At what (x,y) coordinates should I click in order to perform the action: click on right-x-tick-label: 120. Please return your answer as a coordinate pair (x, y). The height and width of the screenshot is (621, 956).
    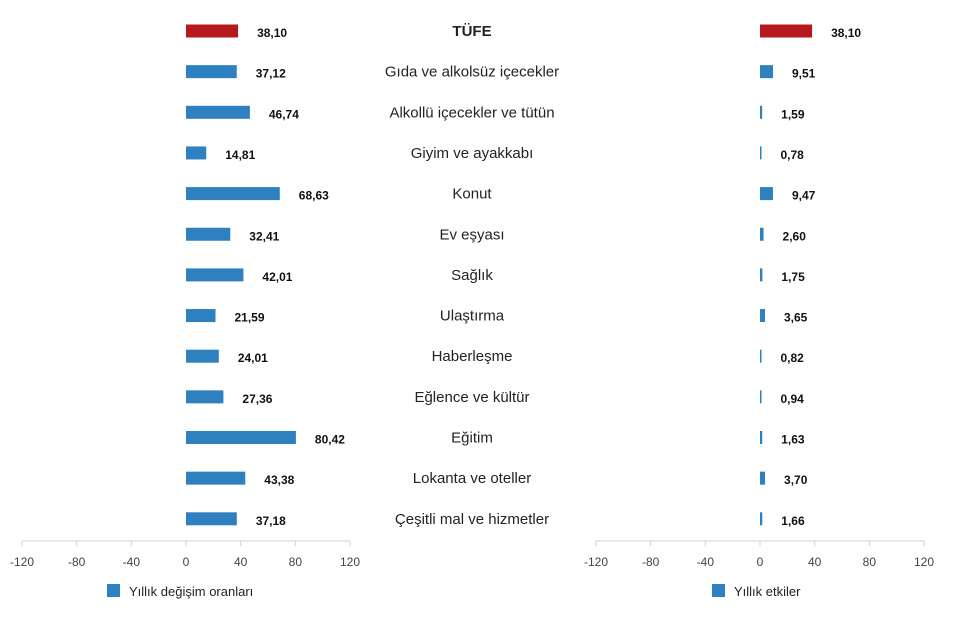
    Looking at the image, I should click on (924, 562).